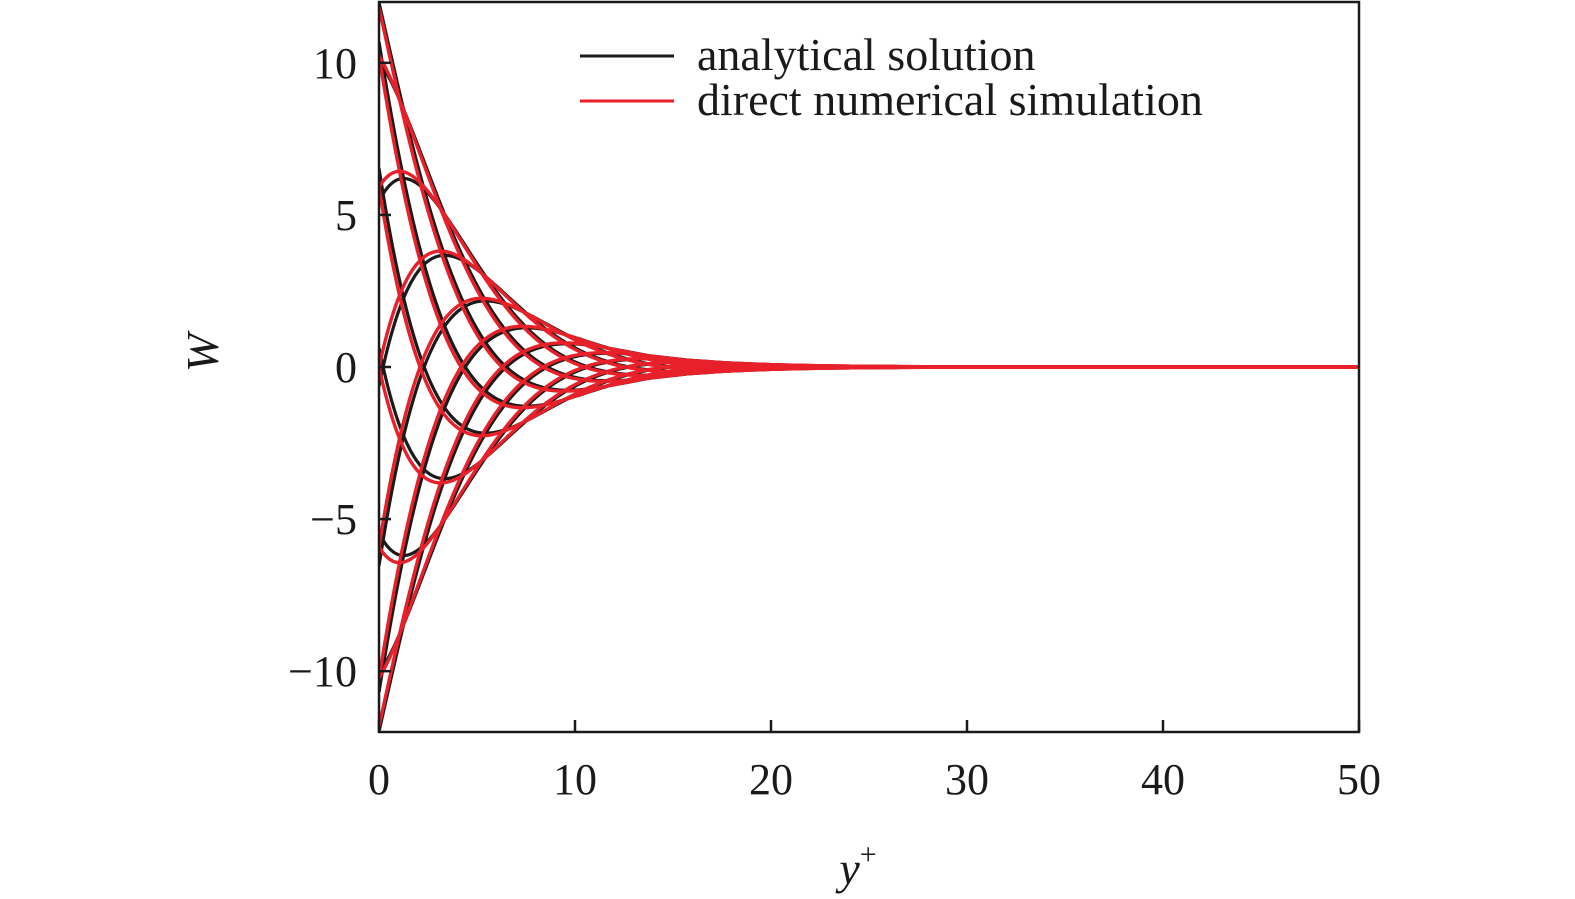  I want to click on x-axis-label-sup: +, so click(868, 854).